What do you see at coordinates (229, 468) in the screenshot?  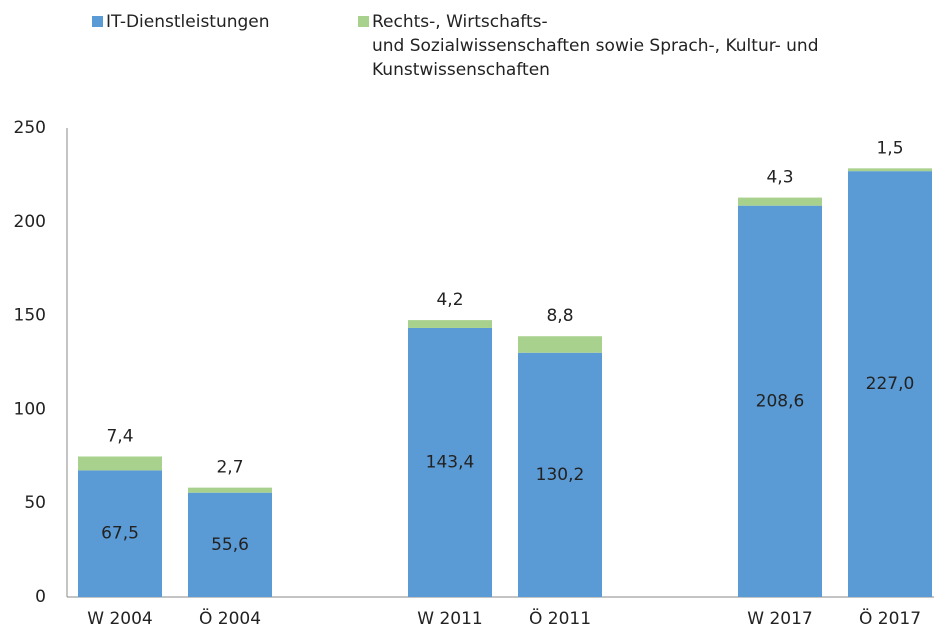 I see `data-label: 2,7` at bounding box center [229, 468].